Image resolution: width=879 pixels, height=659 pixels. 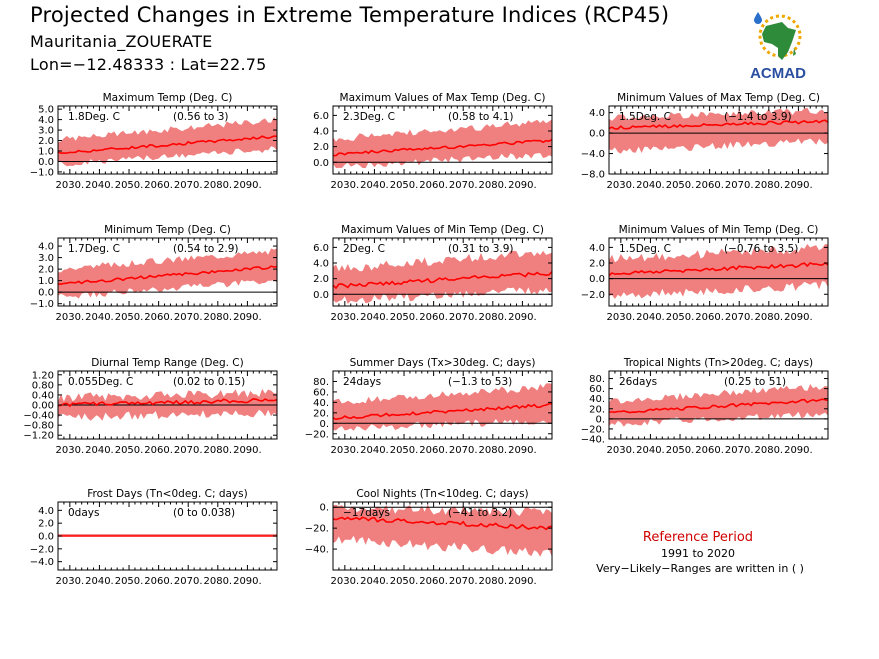 What do you see at coordinates (167, 363) in the screenshot?
I see `panel-title: Diurnal Temp Range (Deg. C)` at bounding box center [167, 363].